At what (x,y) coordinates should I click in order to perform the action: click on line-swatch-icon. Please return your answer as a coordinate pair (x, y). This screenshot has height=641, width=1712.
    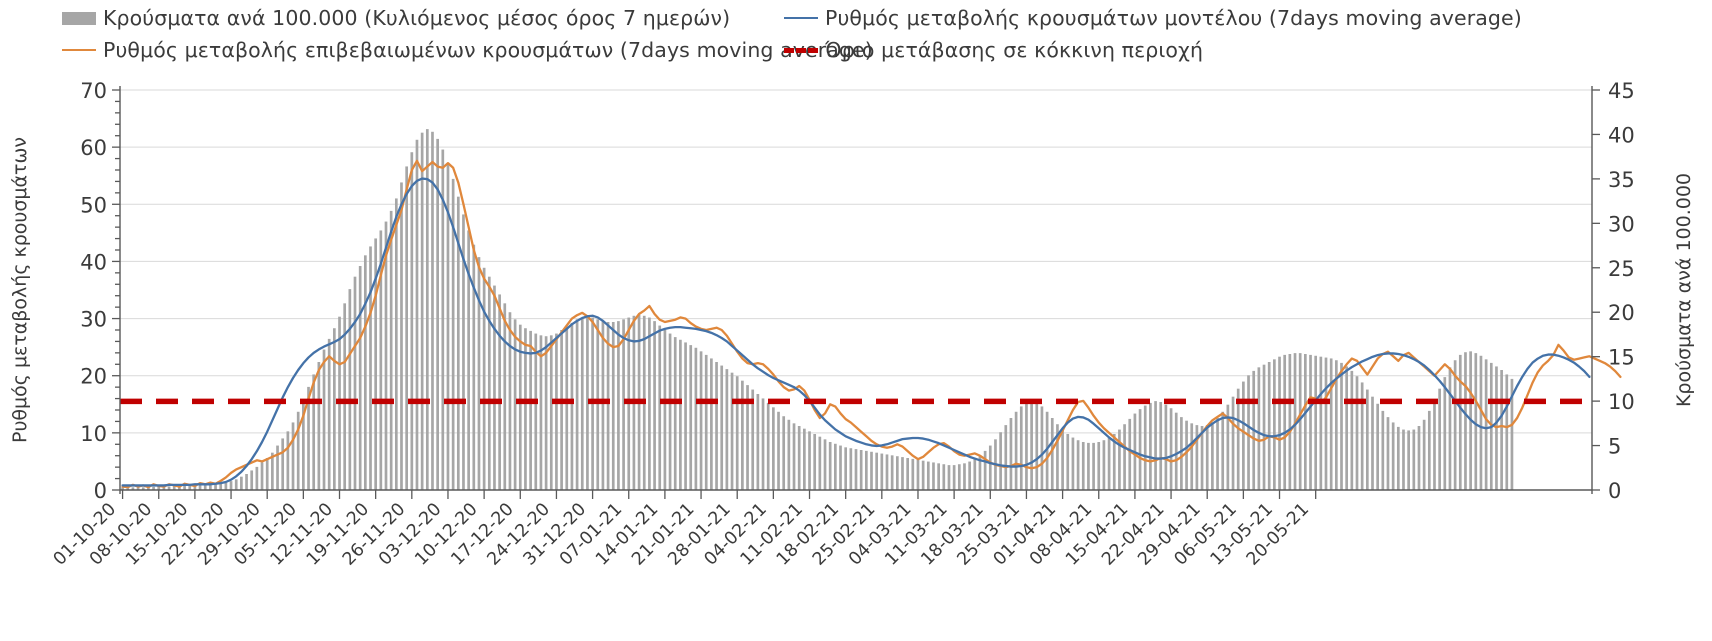
    Looking at the image, I should click on (79, 50).